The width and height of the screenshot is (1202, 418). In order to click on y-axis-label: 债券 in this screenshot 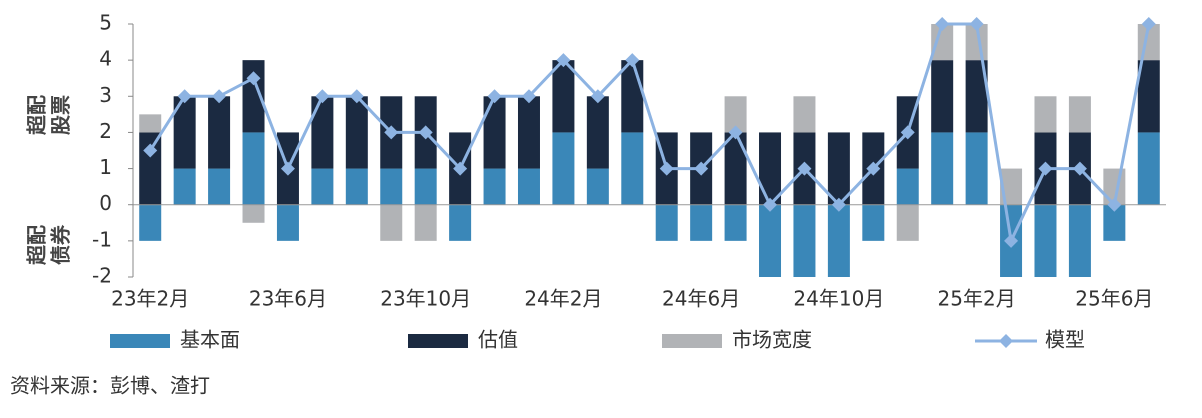, I will do `click(61, 244)`.